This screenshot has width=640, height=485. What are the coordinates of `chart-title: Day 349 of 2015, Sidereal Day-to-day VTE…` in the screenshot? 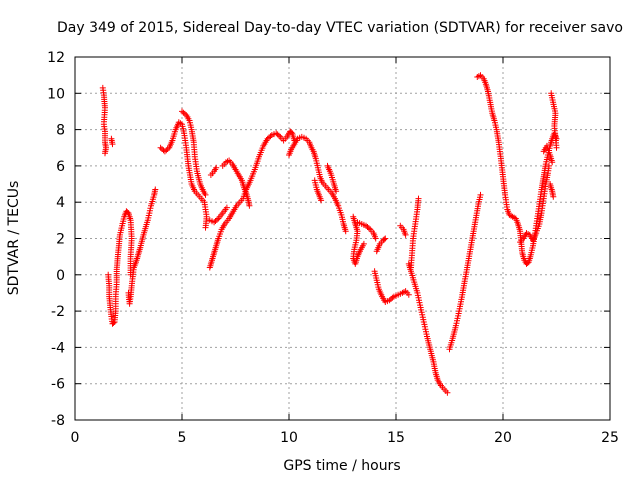 It's located at (340, 28).